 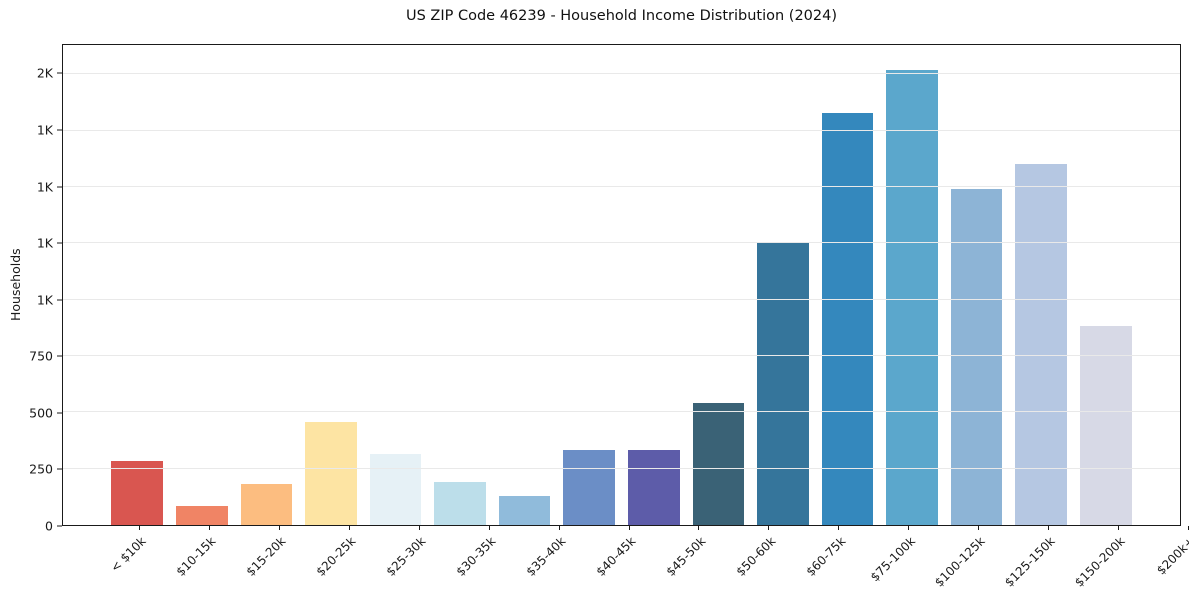 What do you see at coordinates (128, 554) in the screenshot?
I see `x-tick-label: < $10k` at bounding box center [128, 554].